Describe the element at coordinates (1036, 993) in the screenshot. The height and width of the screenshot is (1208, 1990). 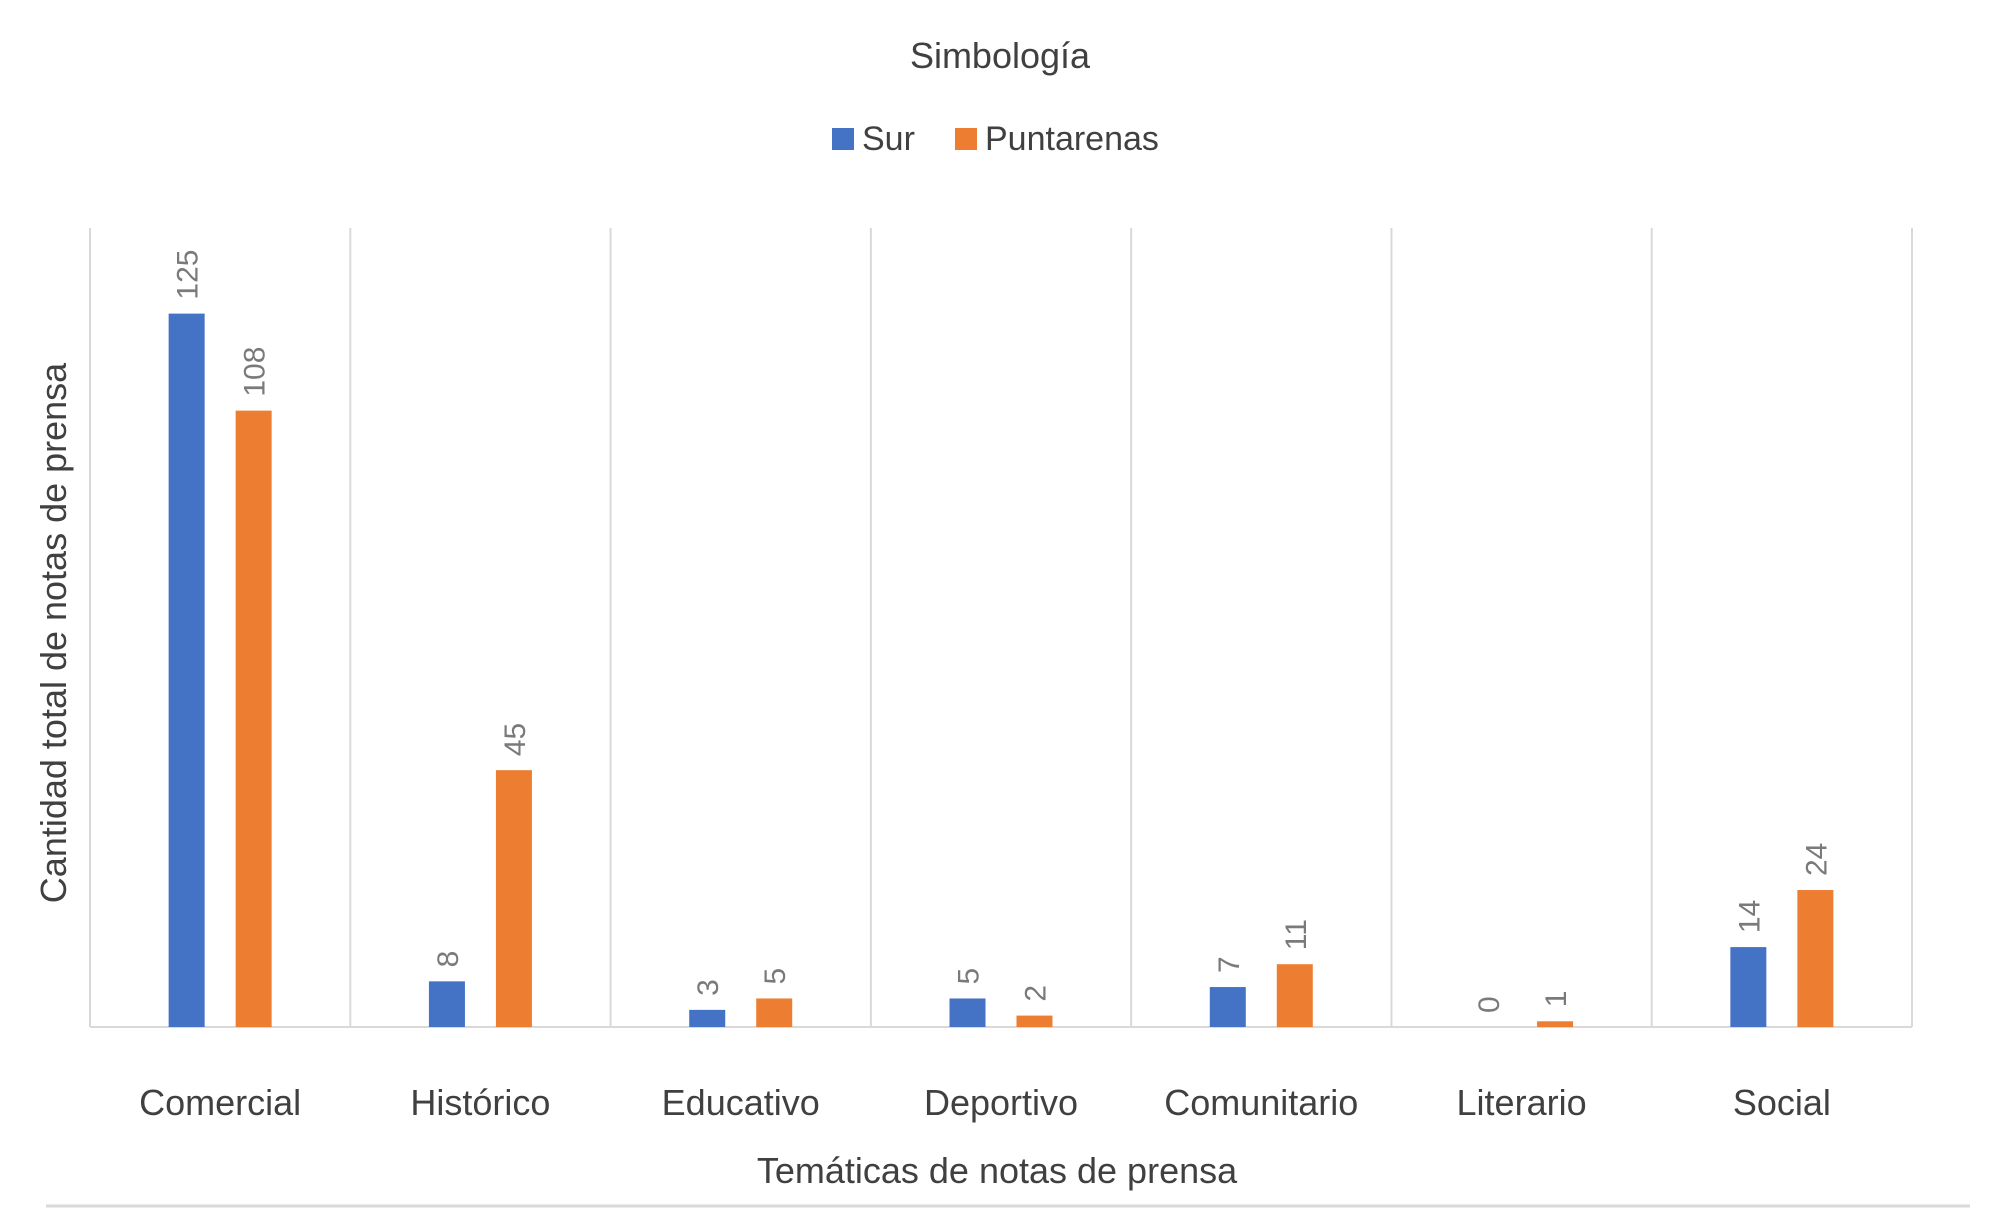
I see `data-label-puntarenas-deportivo: 2` at that location.